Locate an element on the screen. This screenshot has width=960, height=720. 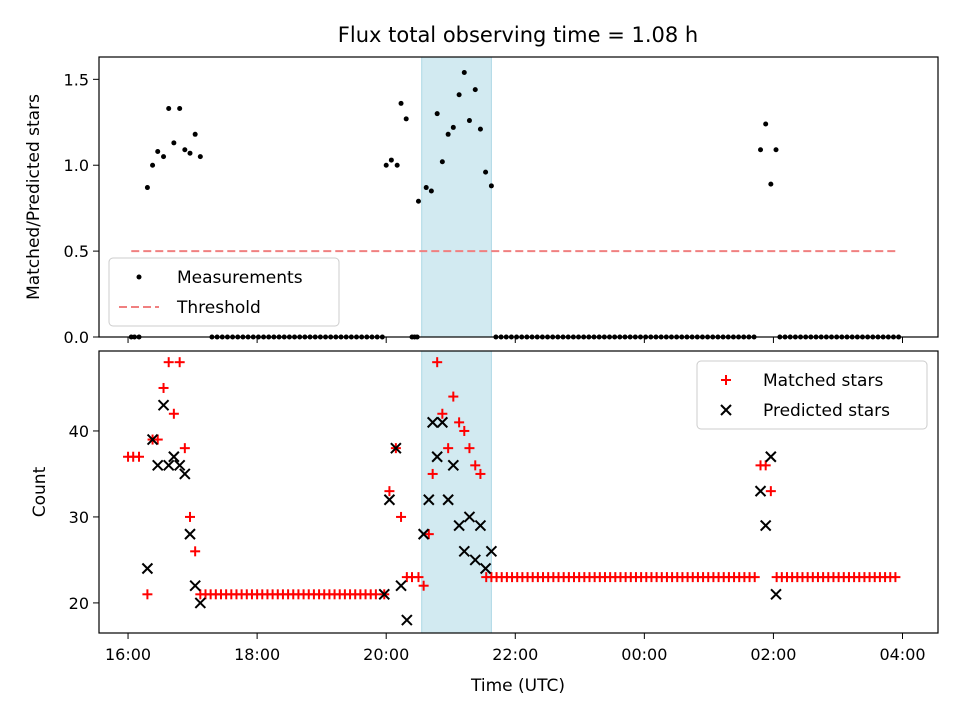
bottom-legend-box is located at coordinates (812, 395).